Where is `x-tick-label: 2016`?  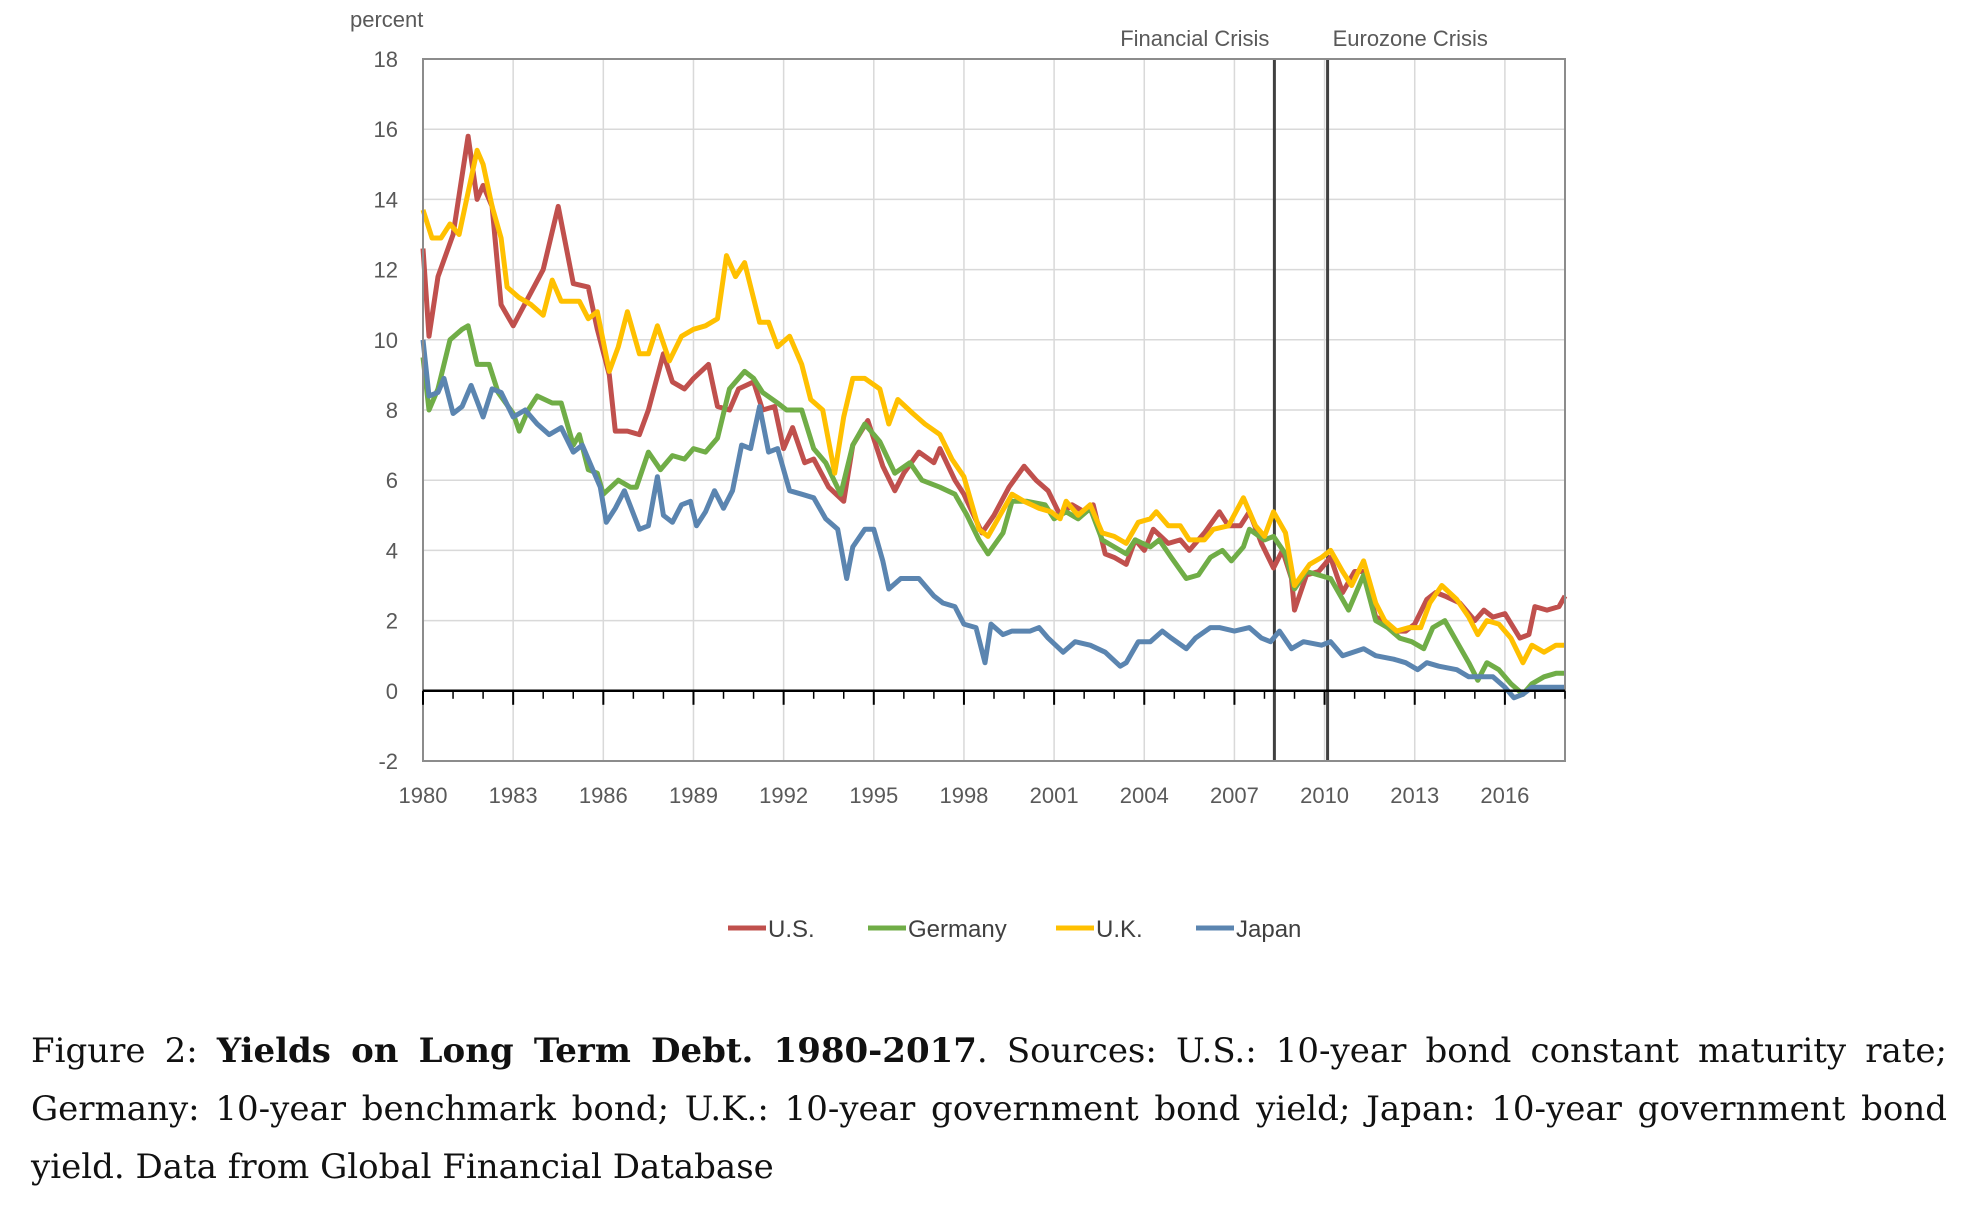 x-tick-label: 2016 is located at coordinates (1504, 795).